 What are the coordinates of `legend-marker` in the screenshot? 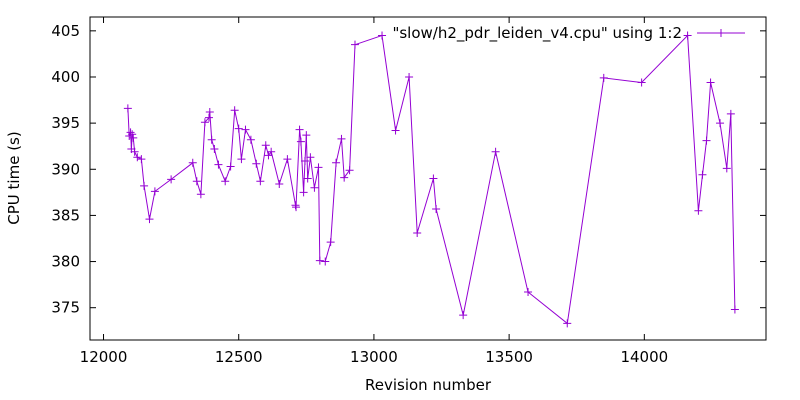 It's located at (721, 33).